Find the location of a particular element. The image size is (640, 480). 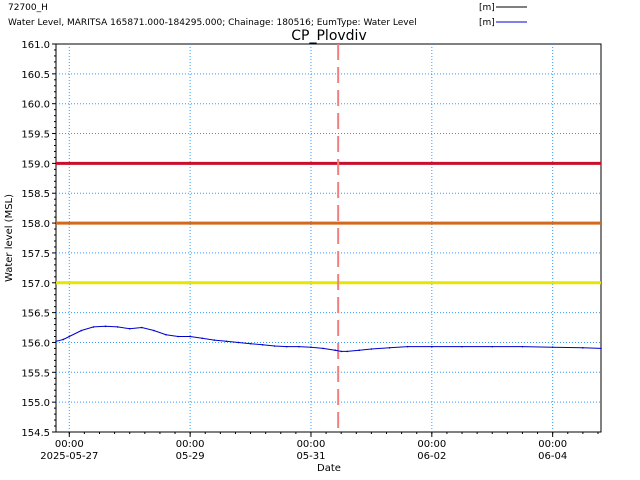

y-tick-label: 159.0 is located at coordinates (35, 164).